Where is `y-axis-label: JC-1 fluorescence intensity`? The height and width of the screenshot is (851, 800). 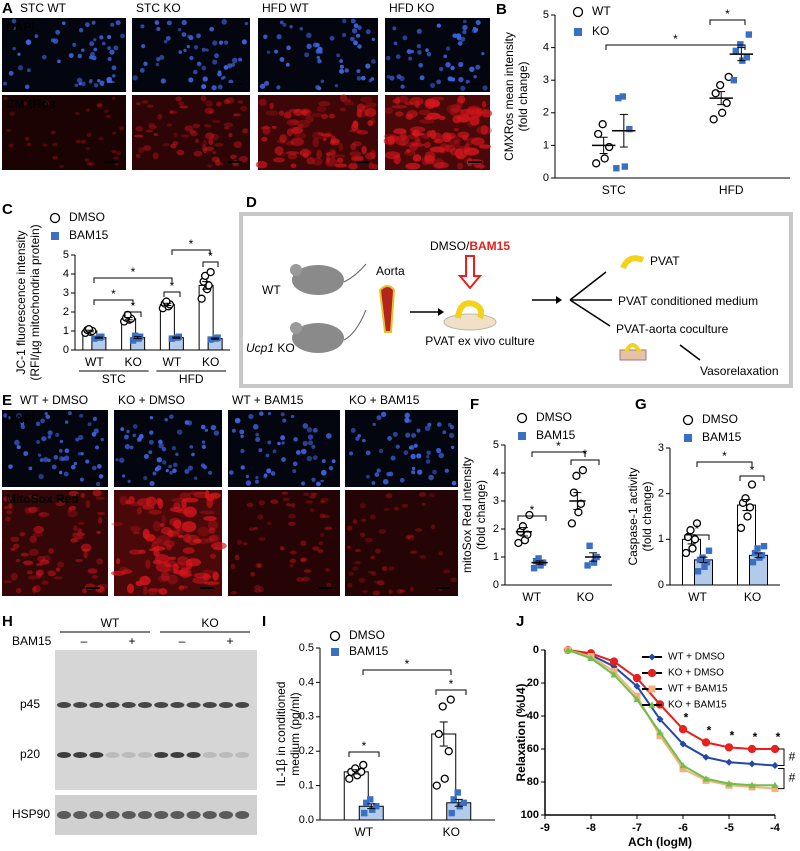 y-axis-label: JC-1 fluorescence intensity is located at coordinates (21, 302).